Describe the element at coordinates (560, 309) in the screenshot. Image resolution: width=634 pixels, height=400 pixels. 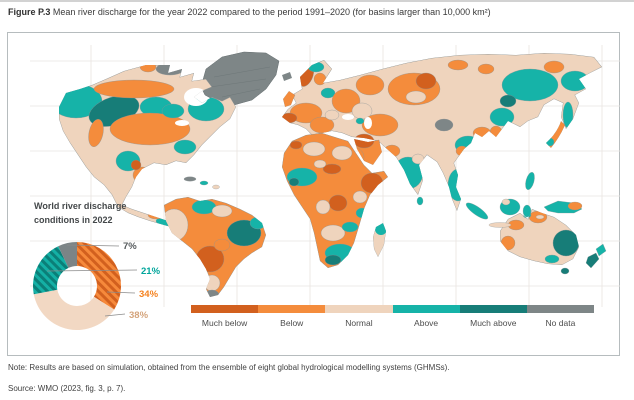
I see `legend-swatch-no-data` at that location.